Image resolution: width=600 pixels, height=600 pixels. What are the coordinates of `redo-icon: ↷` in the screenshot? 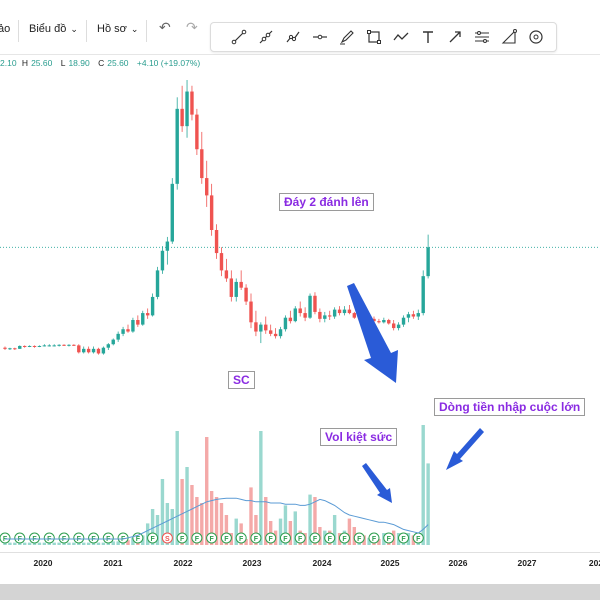 It's located at (192, 27).